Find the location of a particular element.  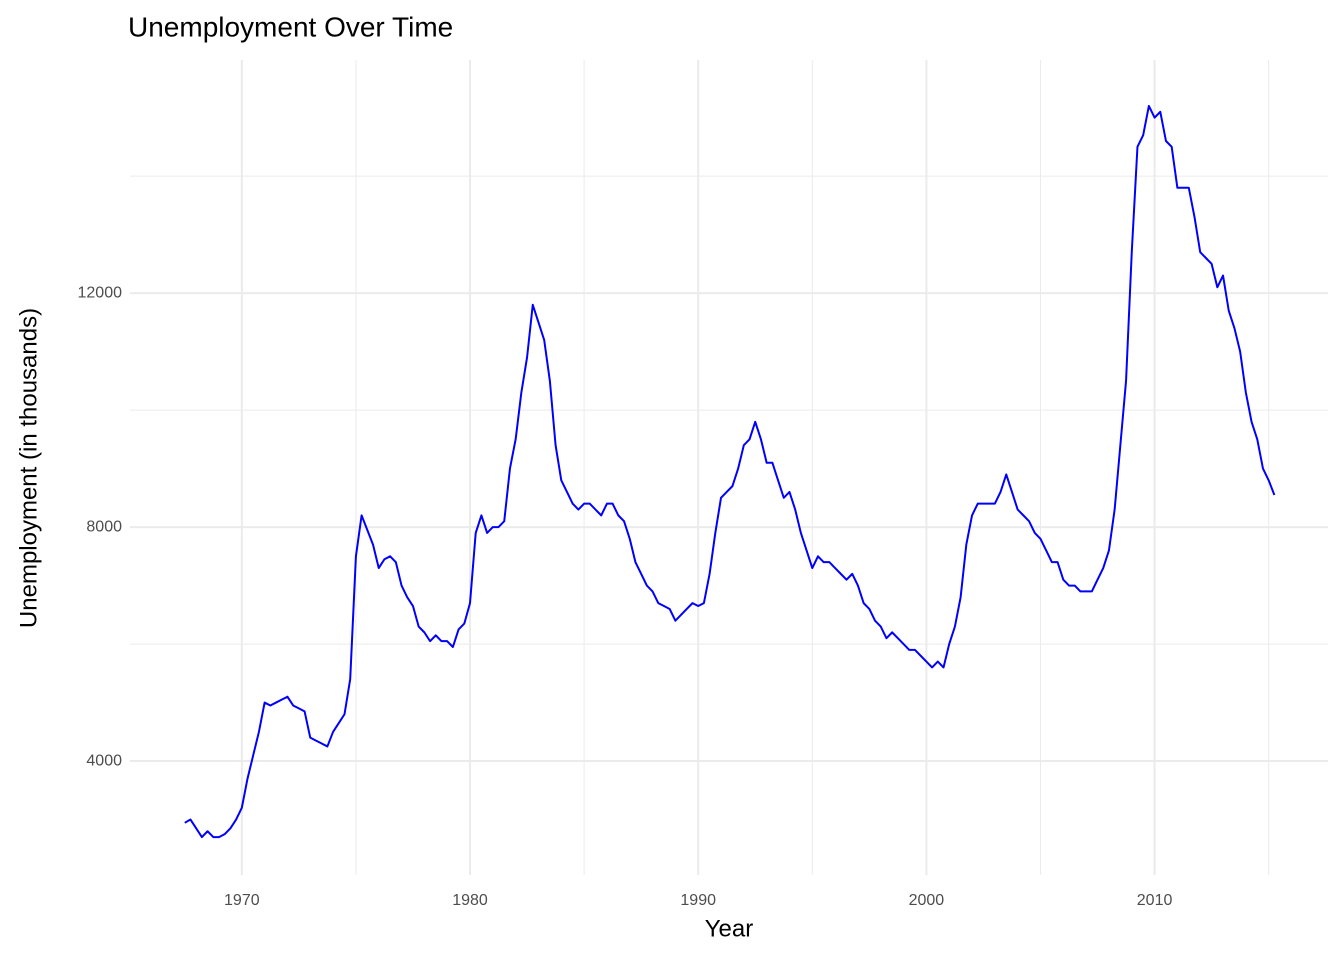

x-tick-label: 1970 is located at coordinates (242, 900).